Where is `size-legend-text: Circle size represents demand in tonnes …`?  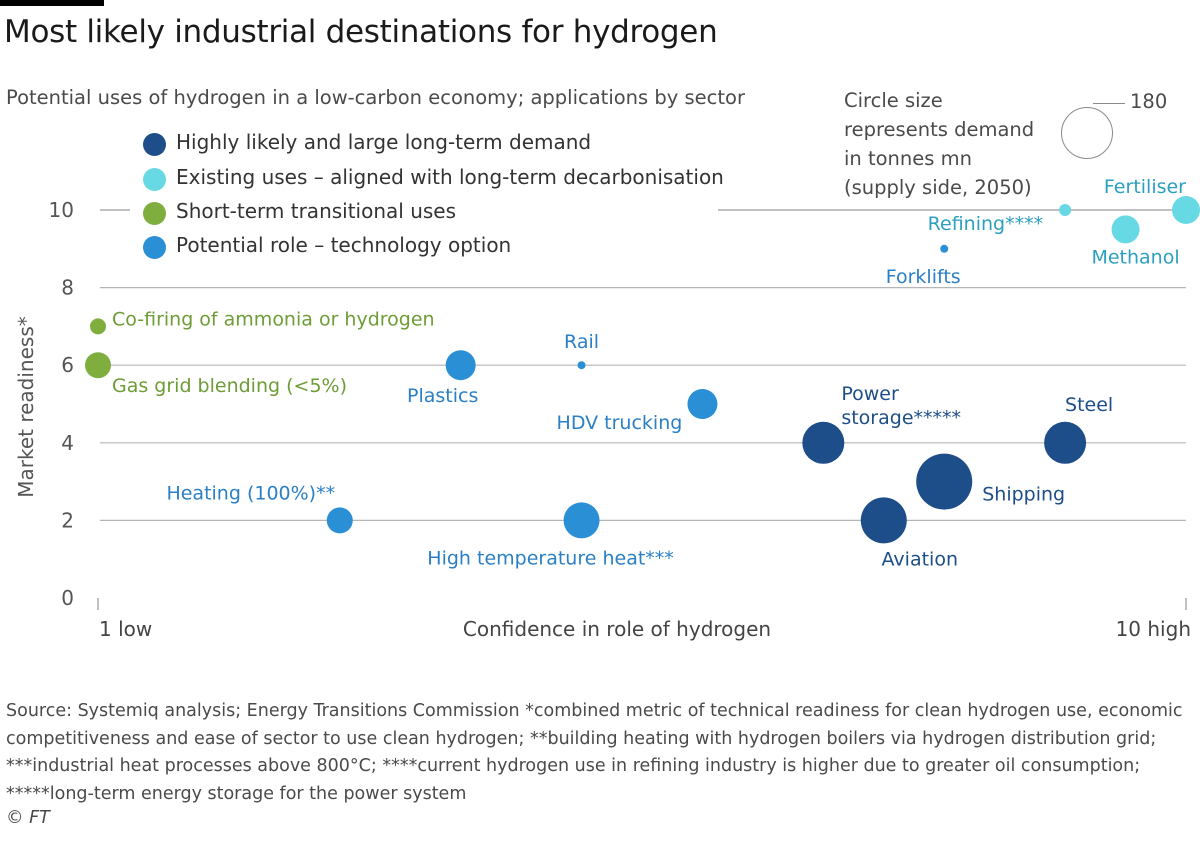 size-legend-text: Circle size represents demand in tonnes … is located at coordinates (939, 144).